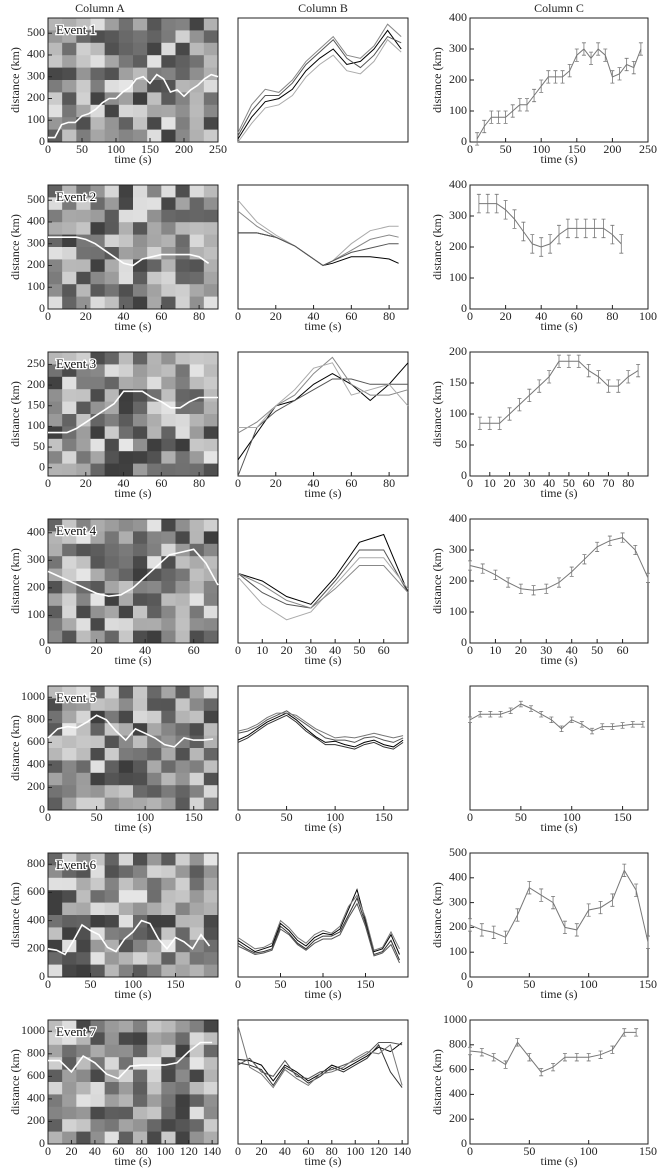  What do you see at coordinates (42, 976) in the screenshot?
I see `y-tick-label: 0` at bounding box center [42, 976].